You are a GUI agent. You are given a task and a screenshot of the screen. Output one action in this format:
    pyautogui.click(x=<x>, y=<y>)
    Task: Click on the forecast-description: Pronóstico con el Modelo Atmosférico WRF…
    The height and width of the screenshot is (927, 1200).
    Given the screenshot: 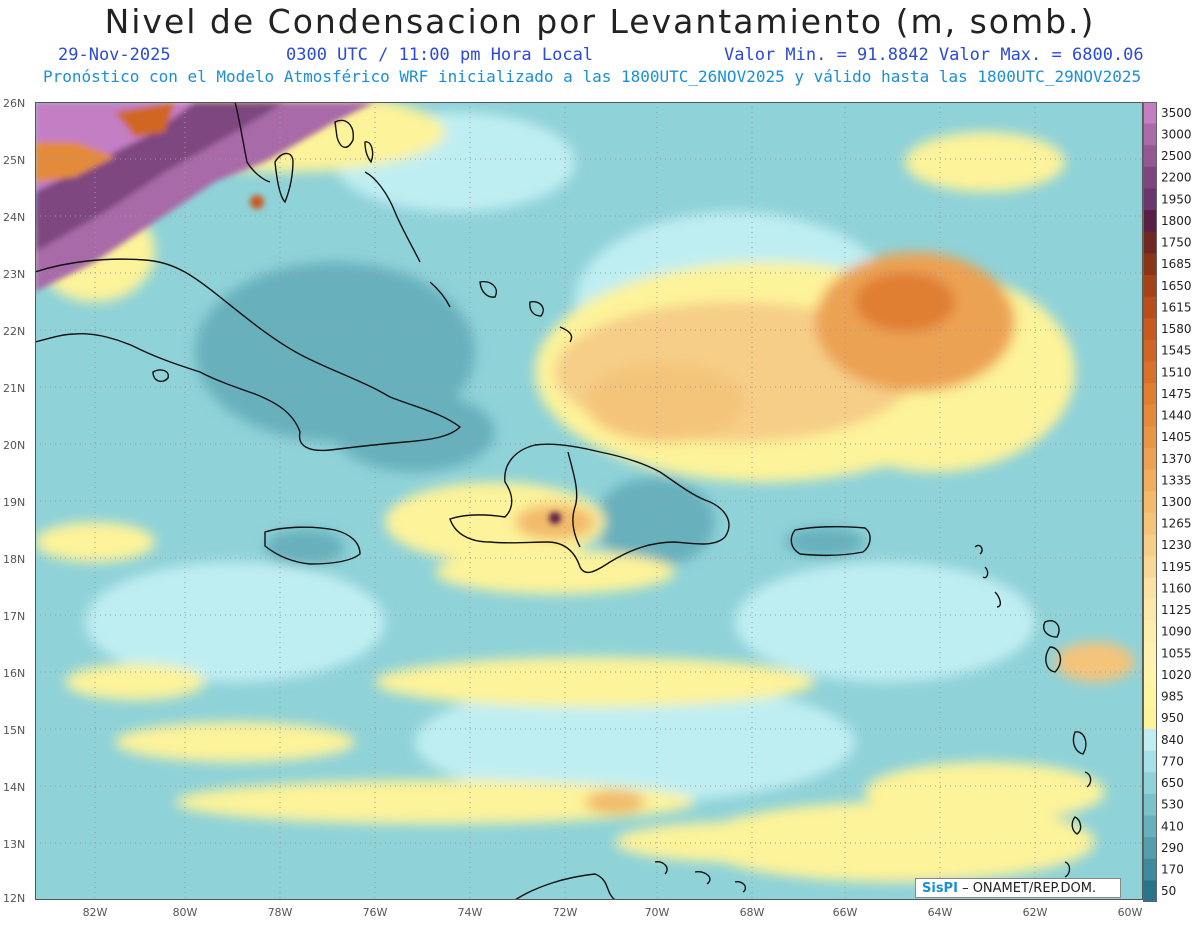 What is the action you would take?
    pyautogui.click(x=592, y=76)
    